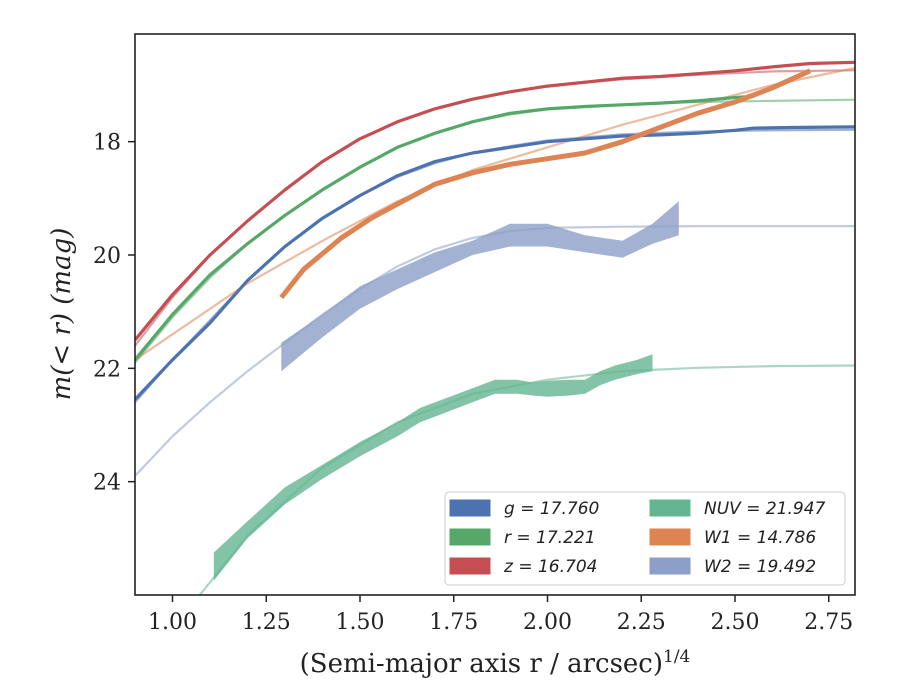 The width and height of the screenshot is (900, 700). I want to click on y-axis-label: m(< r) (mag), so click(62, 314).